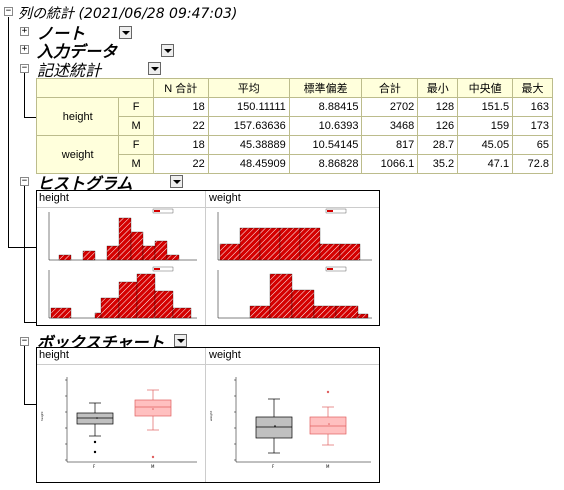 This screenshot has height=490, width=564. Describe the element at coordinates (325, 145) in the screenshot. I see `cell: 10.54145` at that location.